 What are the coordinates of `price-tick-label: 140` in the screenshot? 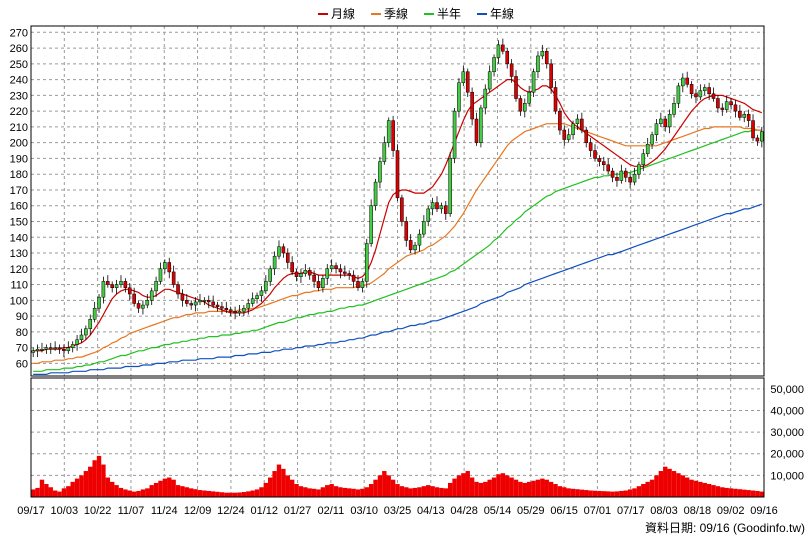 It's located at (19, 238).